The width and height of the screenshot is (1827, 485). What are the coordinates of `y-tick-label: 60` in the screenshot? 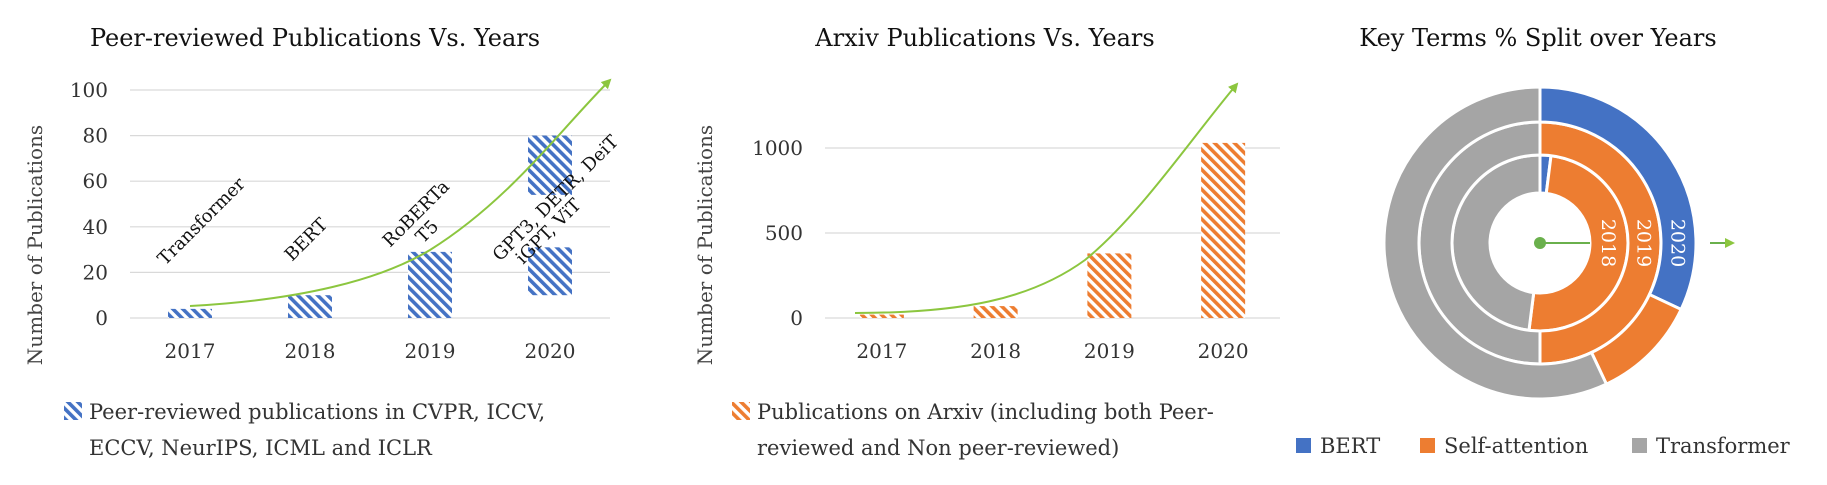 It's located at (95, 181).